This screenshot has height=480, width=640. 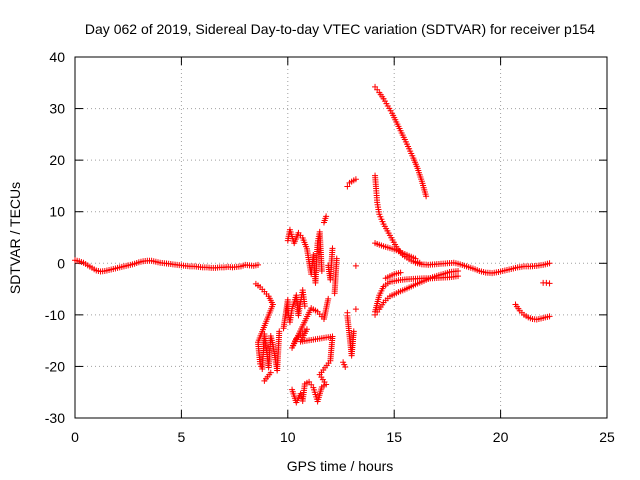 I want to click on x-axis-tick-labels: 0 5 10 15 20 25, so click(x=343, y=437).